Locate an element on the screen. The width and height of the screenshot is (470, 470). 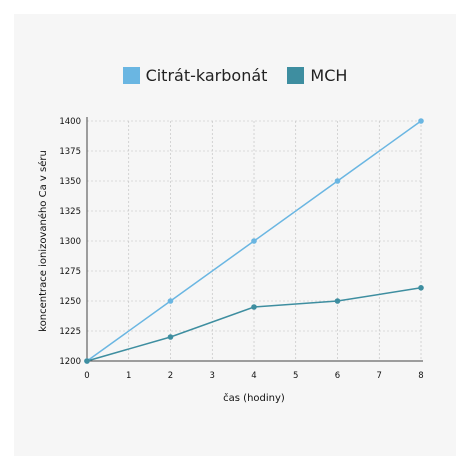
y-tick-labels: 1200 1225 1250 1275 1300 1325 1350 1375 1400 is located at coordinates (70, 242).